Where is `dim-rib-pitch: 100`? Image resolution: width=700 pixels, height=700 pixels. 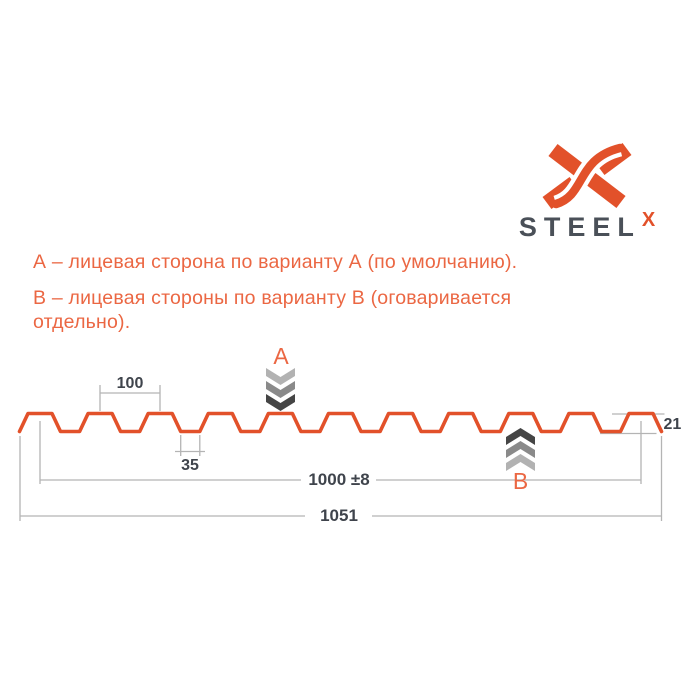
dim-rib-pitch: 100 is located at coordinates (130, 393).